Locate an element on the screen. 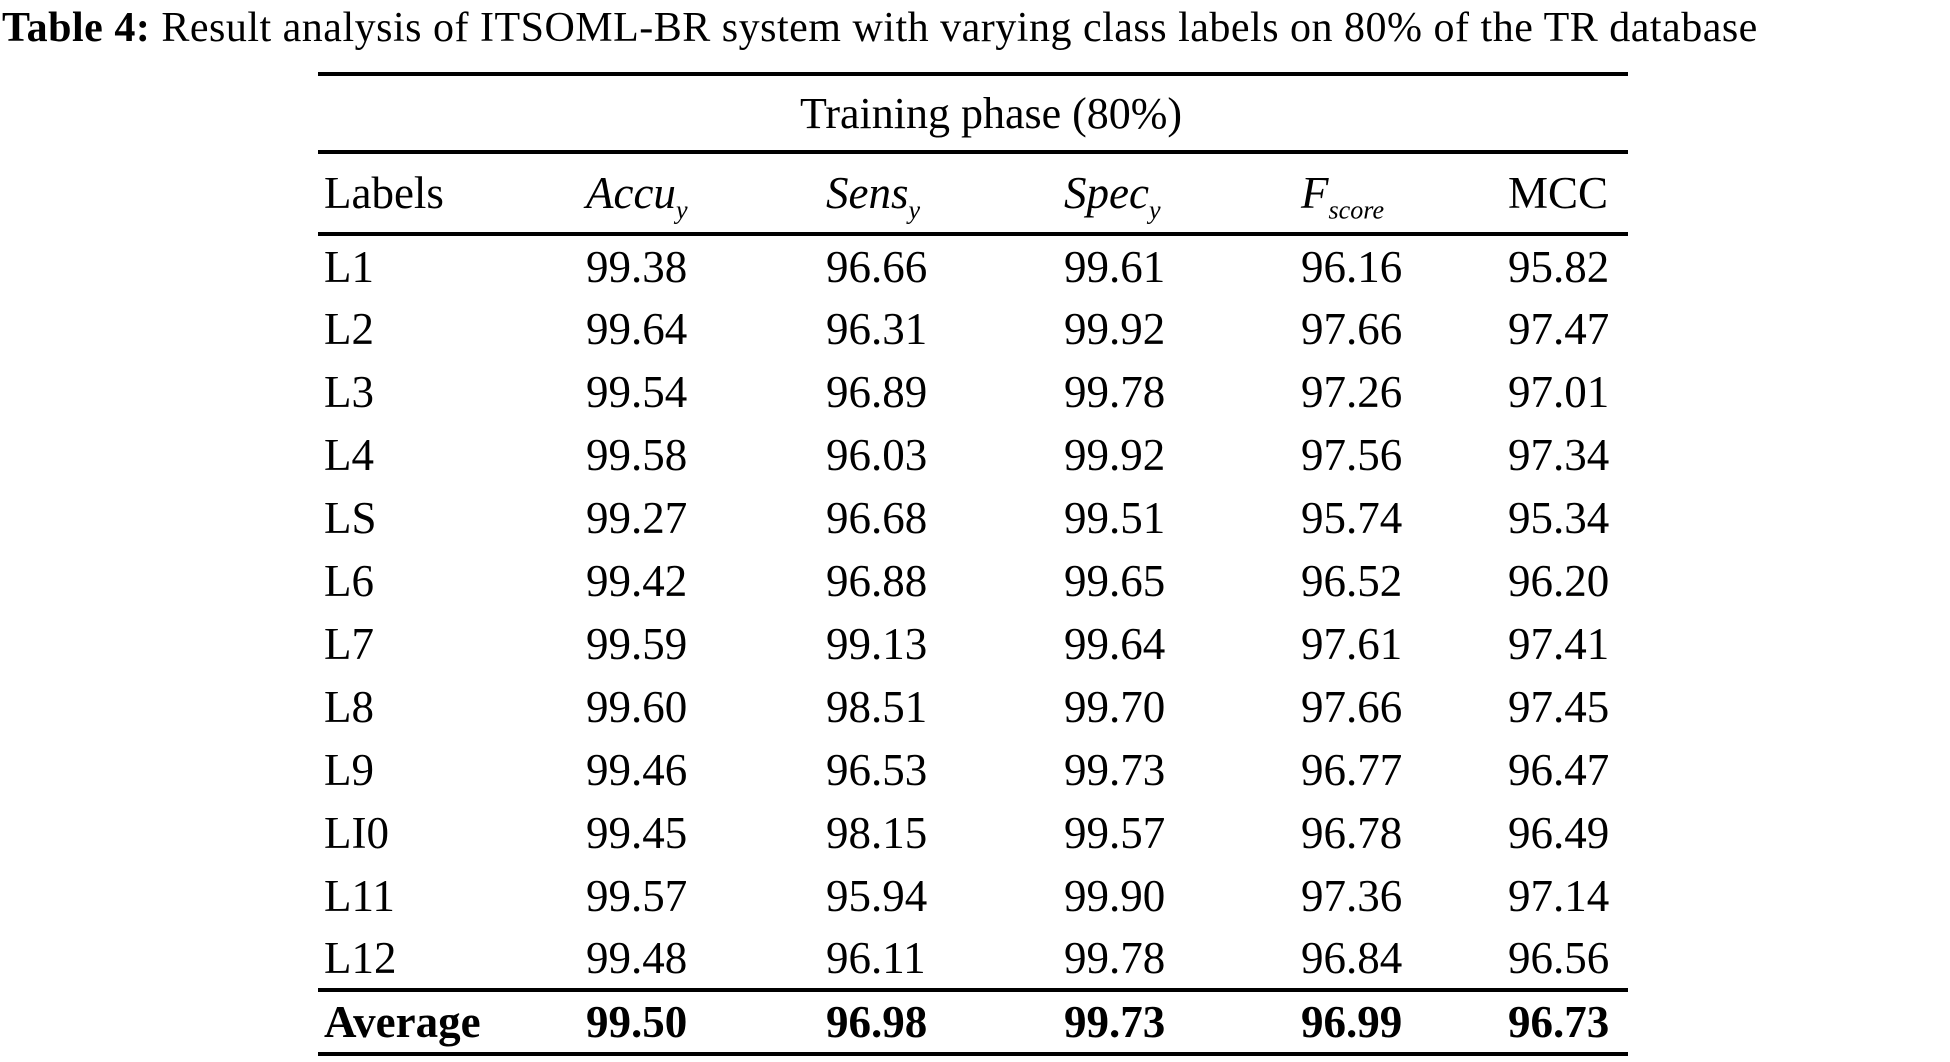 Image resolution: width=1950 pixels, height=1062 pixels. value-cell: 97.61 is located at coordinates (1352, 643).